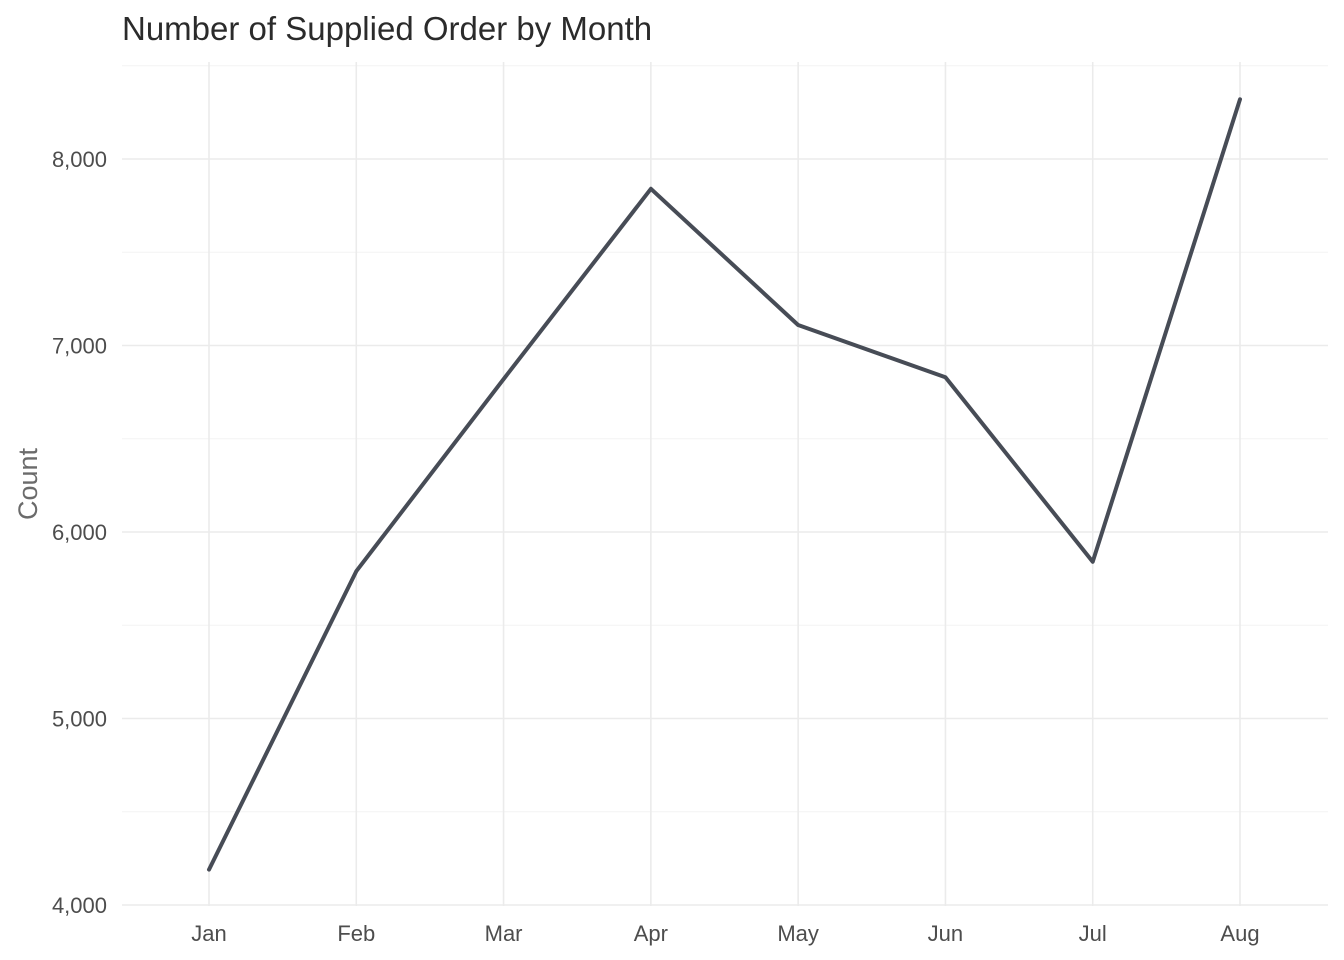 The image size is (1344, 960). What do you see at coordinates (79, 346) in the screenshot?
I see `y-tick-label: 7,000` at bounding box center [79, 346].